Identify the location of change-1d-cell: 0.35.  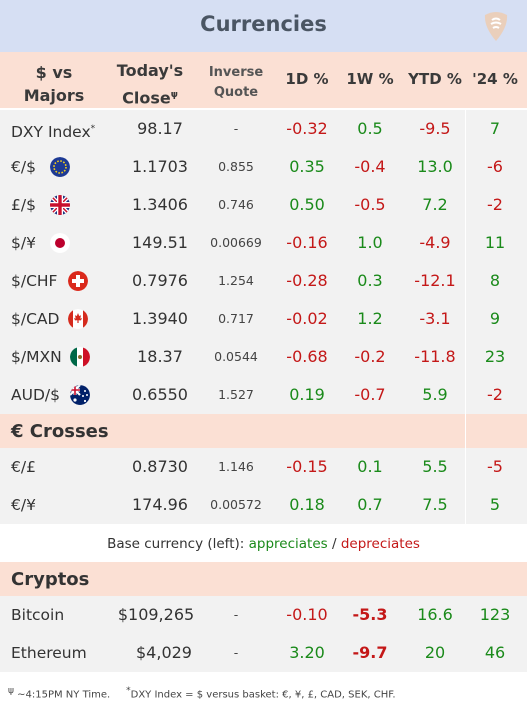
(307, 166).